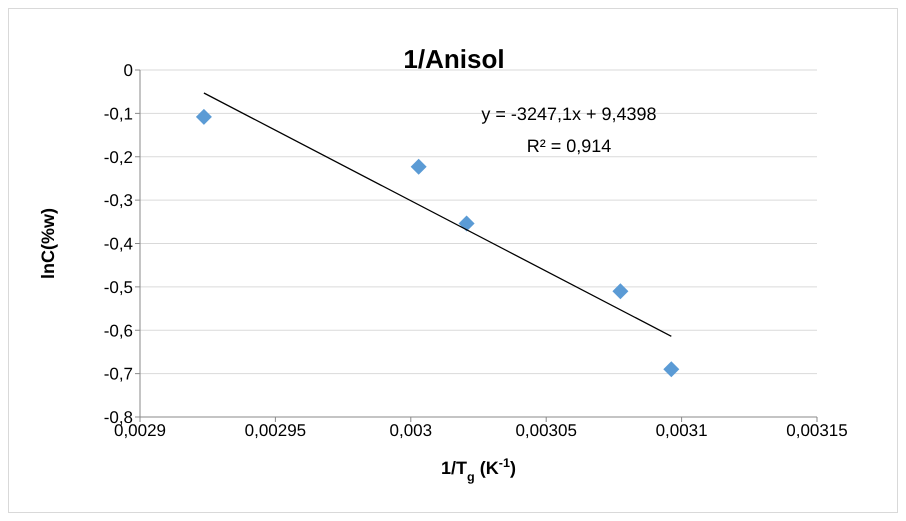 This screenshot has height=521, width=906. Describe the element at coordinates (118, 374) in the screenshot. I see `y-tick-label: -0,7` at that location.